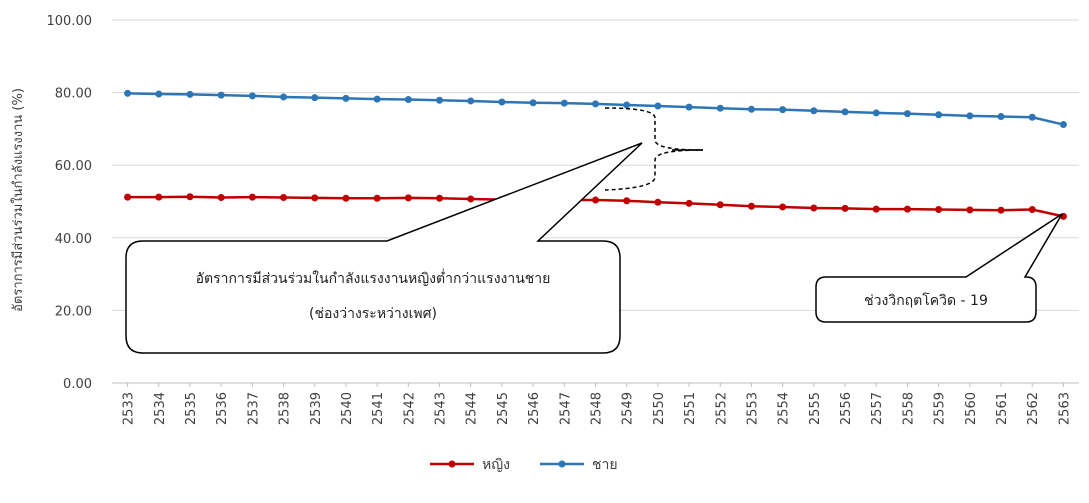 This screenshot has width=1089, height=503. Describe the element at coordinates (496, 465) in the screenshot. I see `legend-label-female: หญิง` at that location.